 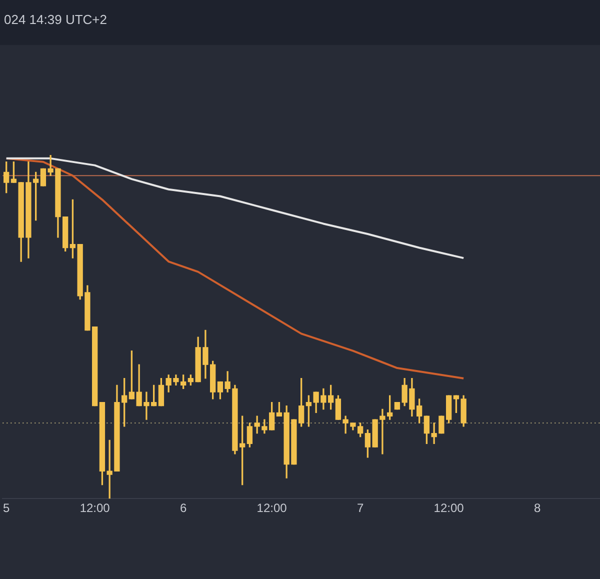 I want to click on x-tick-label: 8, so click(x=537, y=508).